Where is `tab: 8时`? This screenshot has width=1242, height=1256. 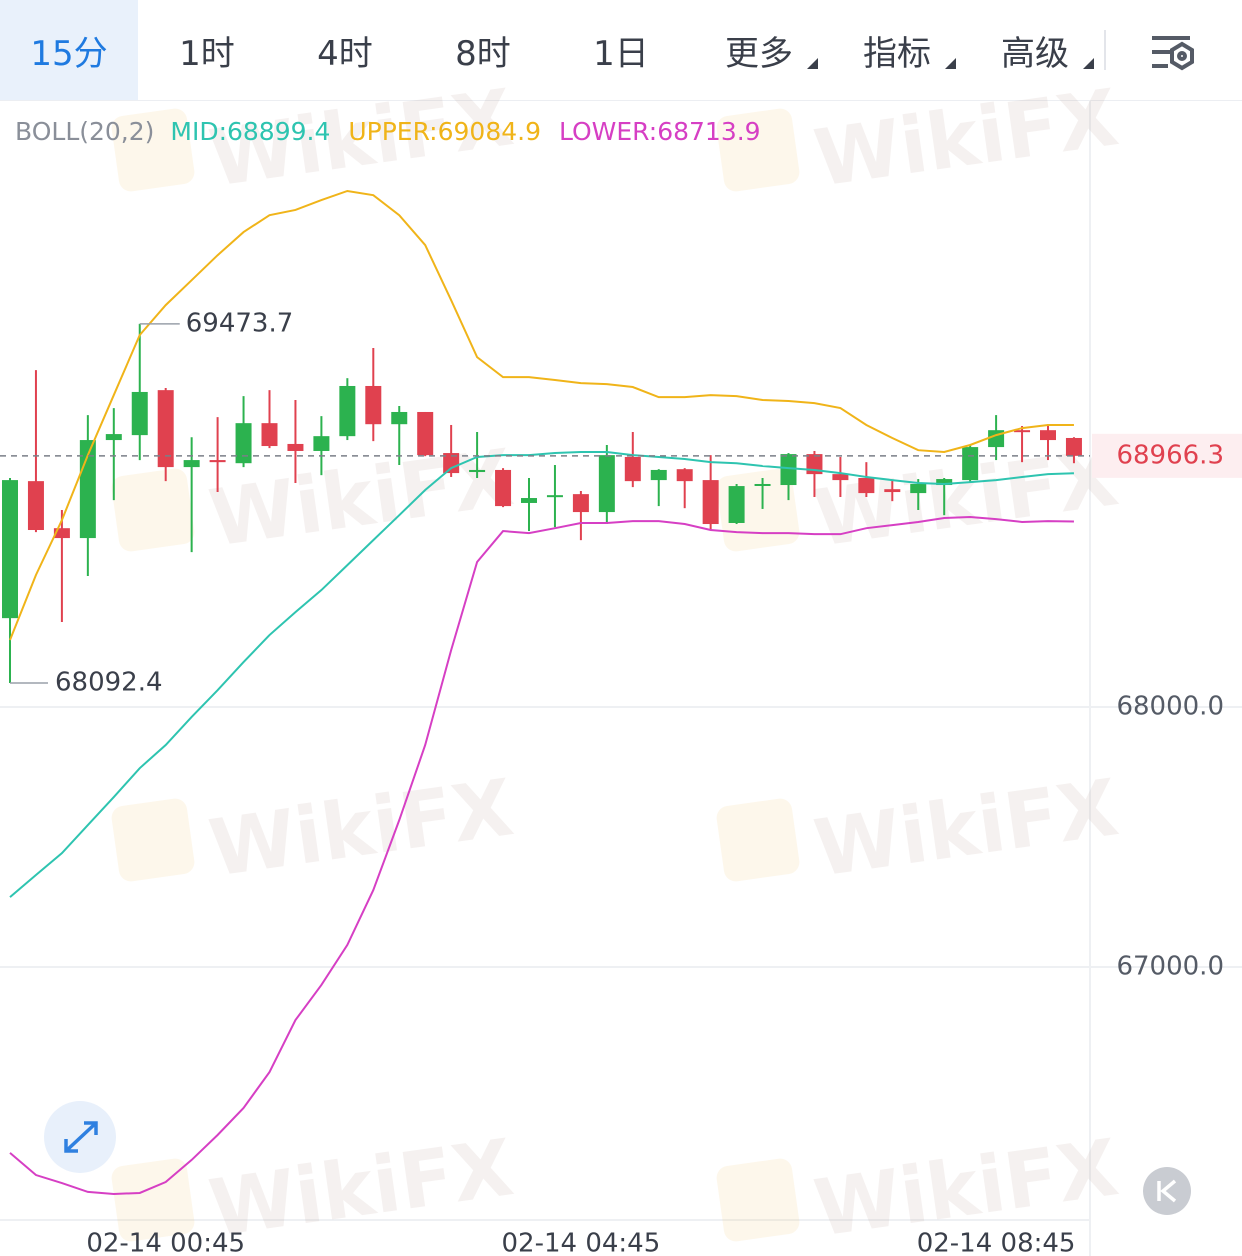
tab: 8时 is located at coordinates (483, 50).